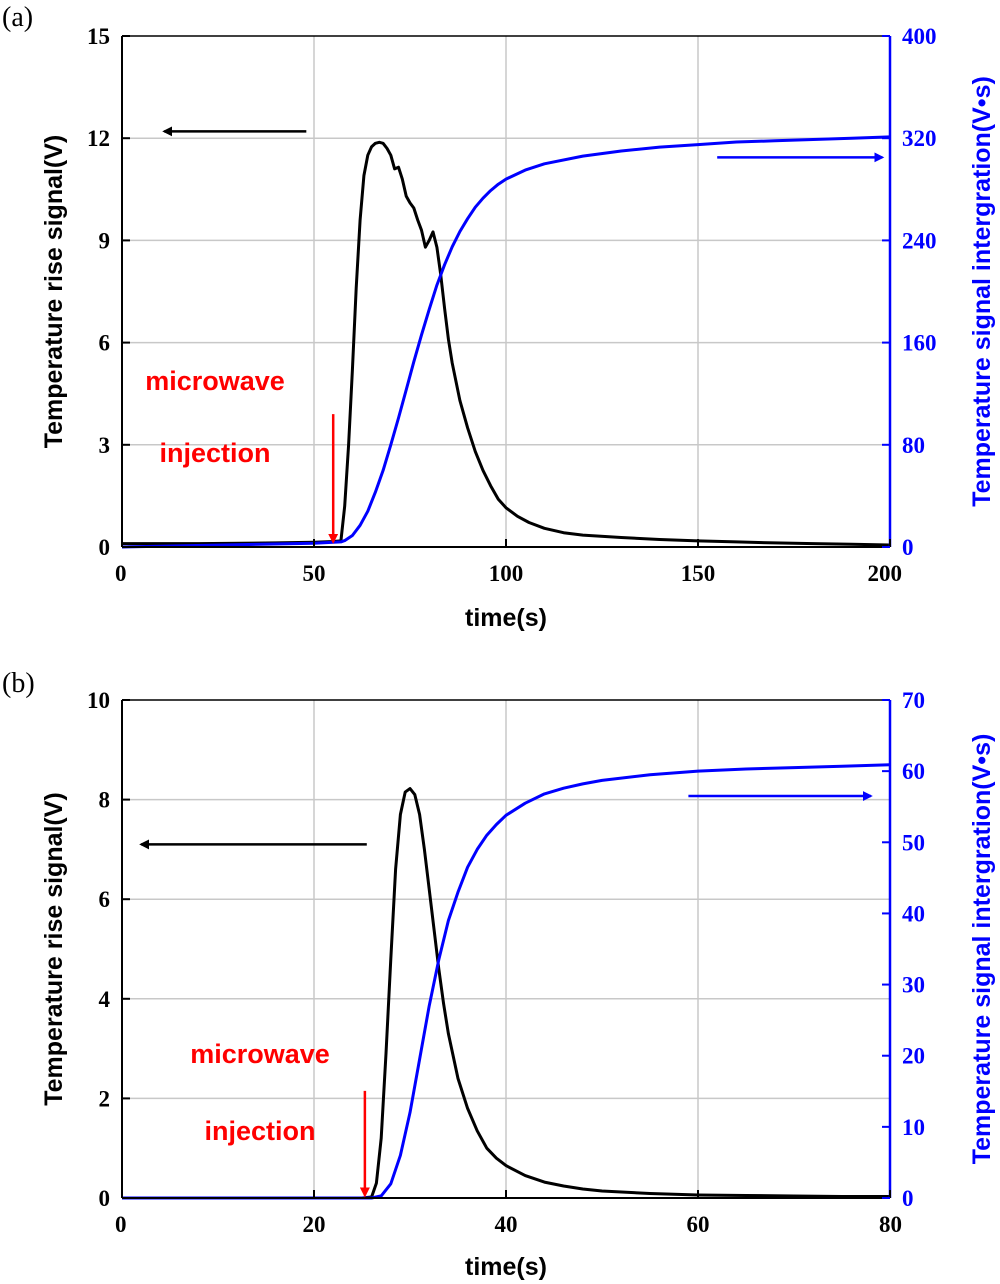 This screenshot has width=1000, height=1284. What do you see at coordinates (890, 1224) in the screenshot?
I see `x-tick-label: 80` at bounding box center [890, 1224].